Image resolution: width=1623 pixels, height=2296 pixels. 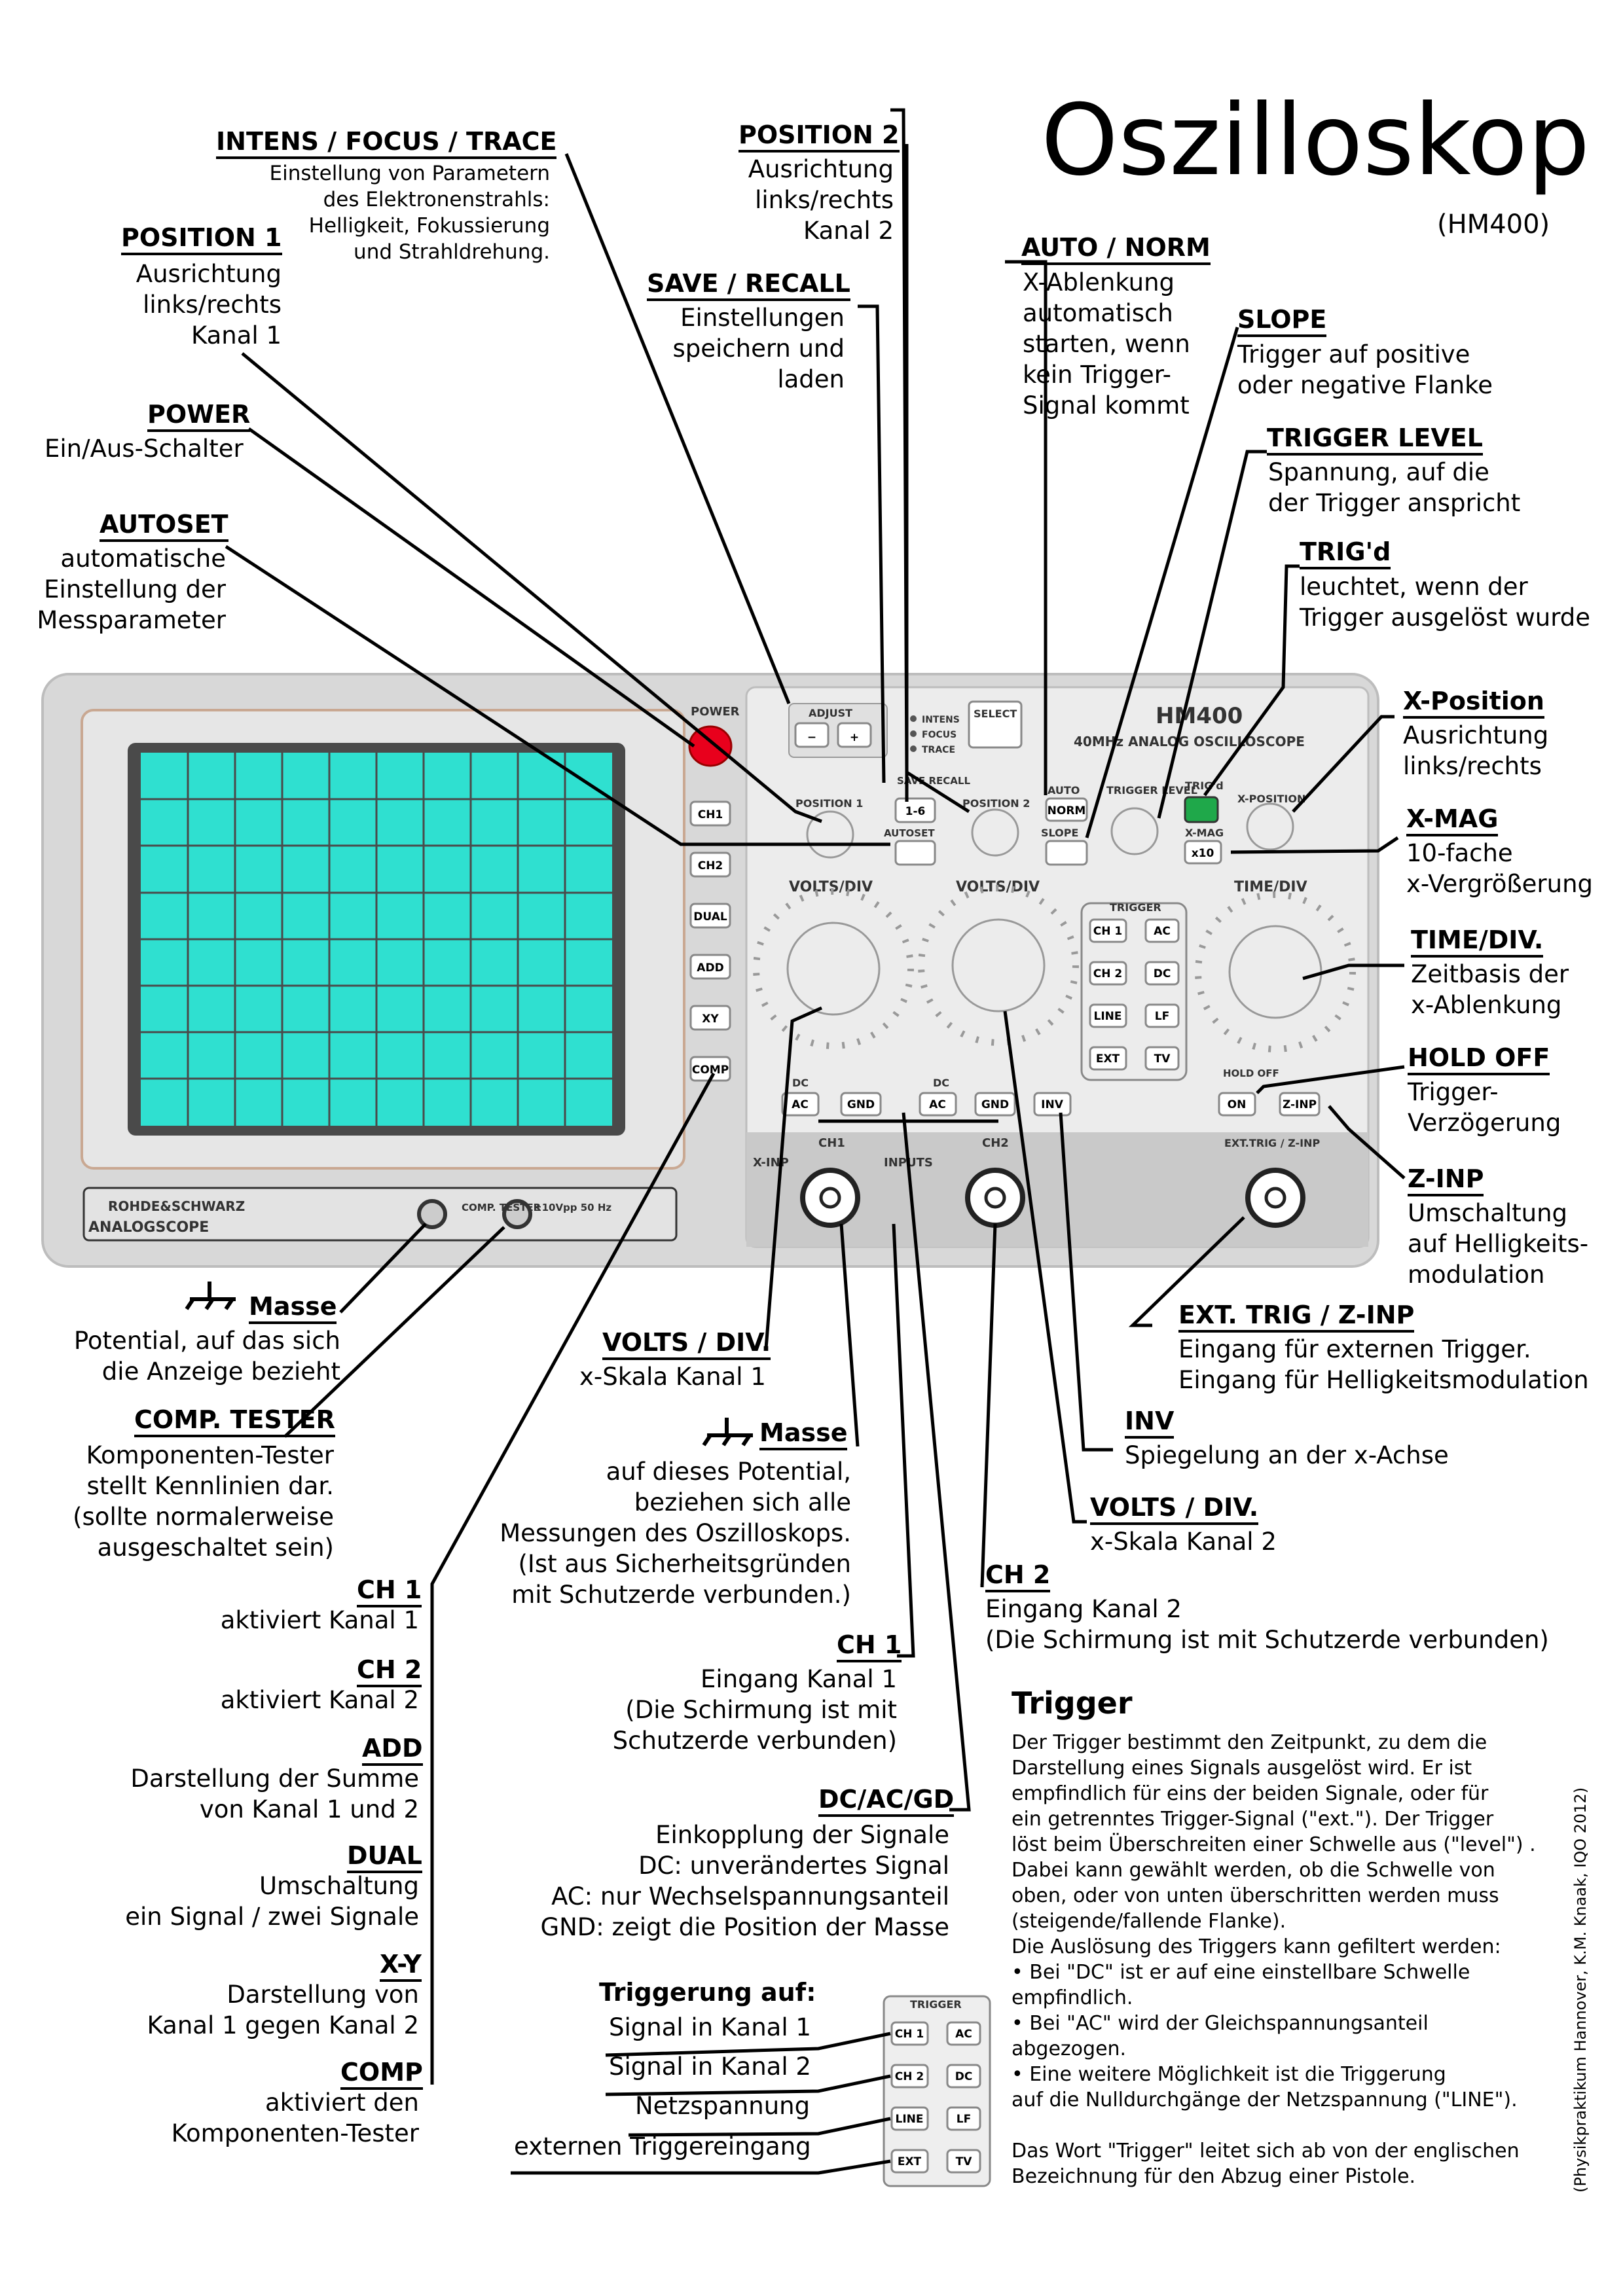 What do you see at coordinates (710, 1018) in the screenshot?
I see `xy-mode-button` at bounding box center [710, 1018].